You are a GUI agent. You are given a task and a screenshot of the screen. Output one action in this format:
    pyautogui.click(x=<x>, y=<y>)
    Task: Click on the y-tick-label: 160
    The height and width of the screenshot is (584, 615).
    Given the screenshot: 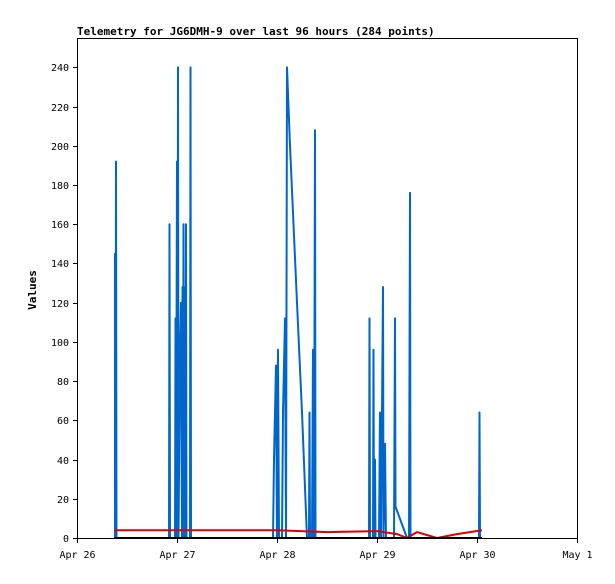 What is the action you would take?
    pyautogui.click(x=60, y=225)
    